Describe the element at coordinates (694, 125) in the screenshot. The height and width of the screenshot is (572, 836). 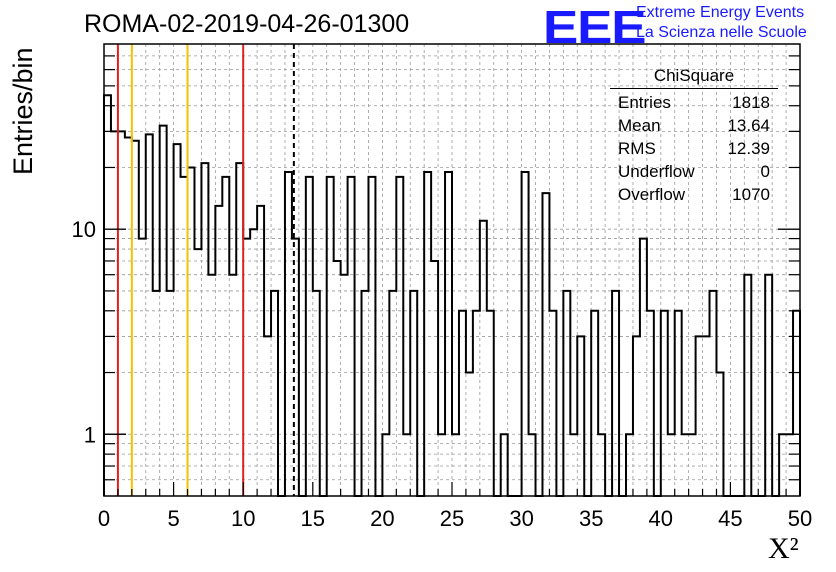
I see `stats-row-mean: Mean 13.64` at that location.